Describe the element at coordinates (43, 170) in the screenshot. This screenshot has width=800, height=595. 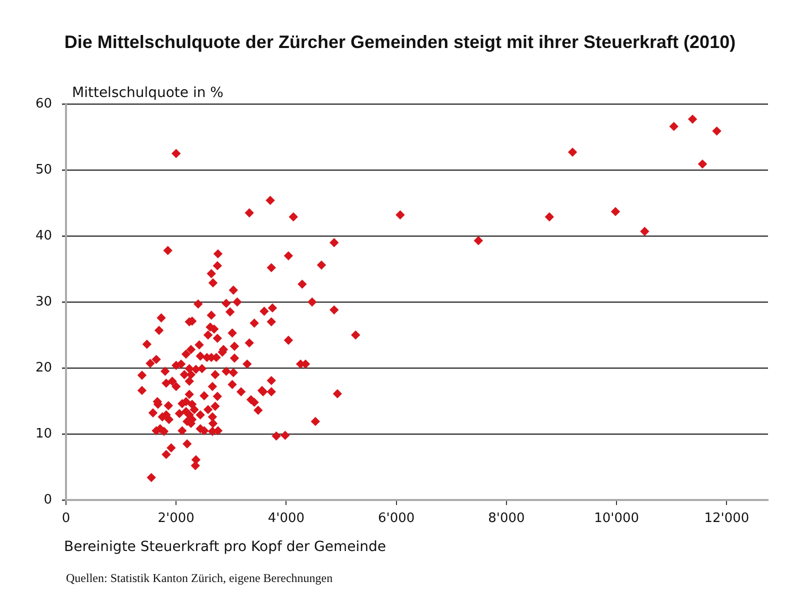
I see `y-tick-label: 50` at that location.